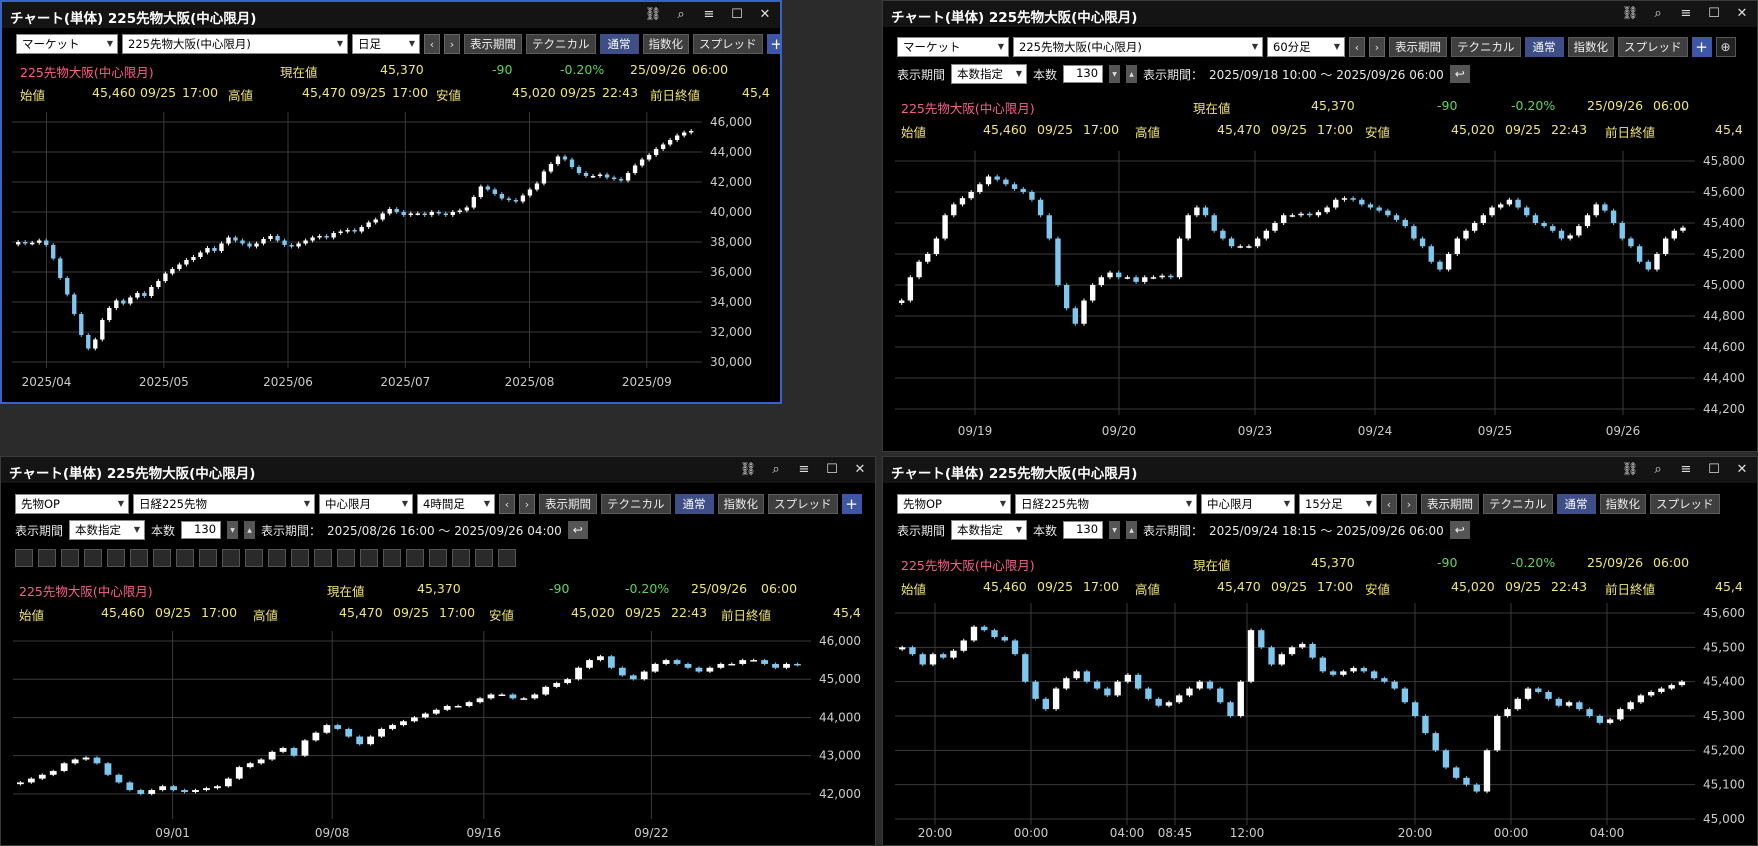 The image size is (1758, 846). What do you see at coordinates (277, 558) in the screenshot?
I see `line-tool-icon` at bounding box center [277, 558].